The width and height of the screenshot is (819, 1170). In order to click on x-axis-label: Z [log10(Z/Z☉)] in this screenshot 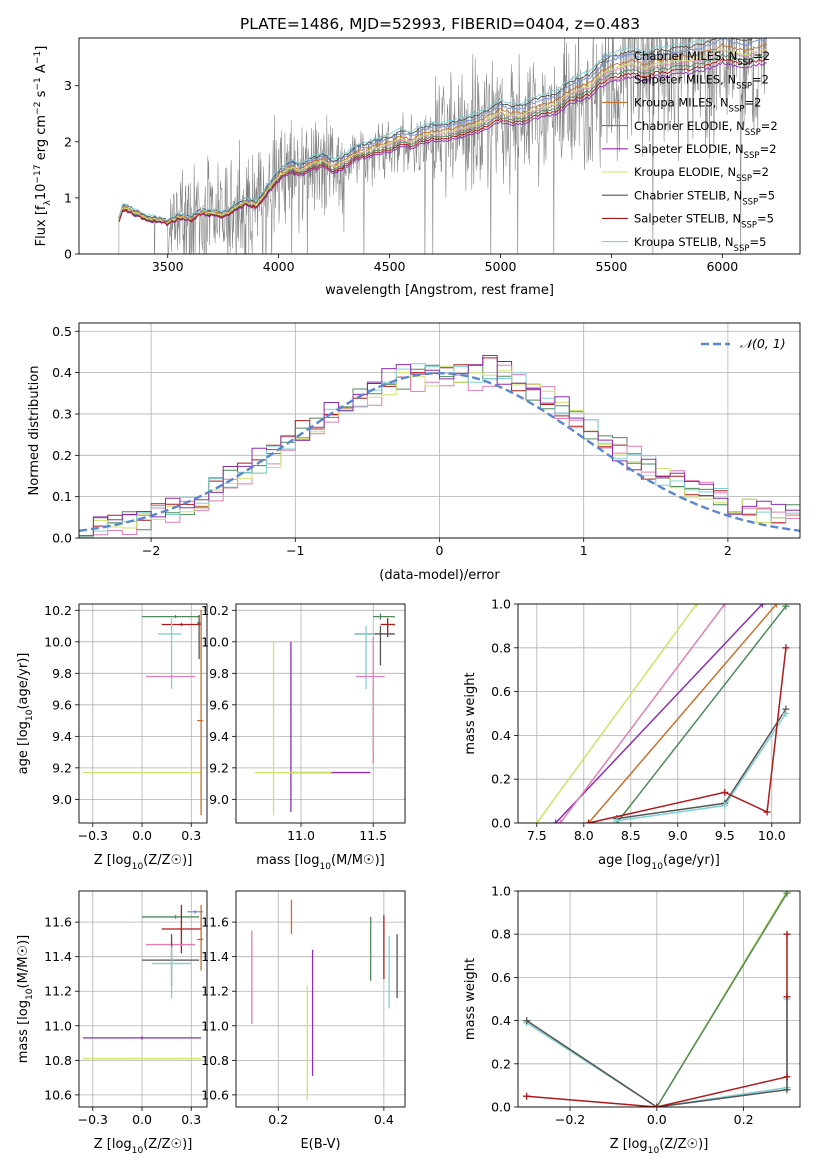, I will do `click(659, 1146)`.